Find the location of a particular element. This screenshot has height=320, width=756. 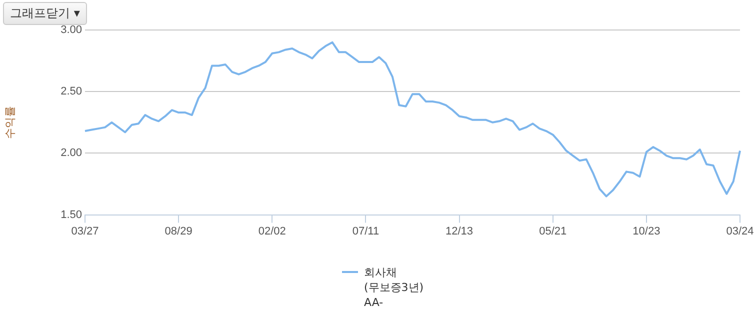

y-tick-label: 3.00 is located at coordinates (71, 30).